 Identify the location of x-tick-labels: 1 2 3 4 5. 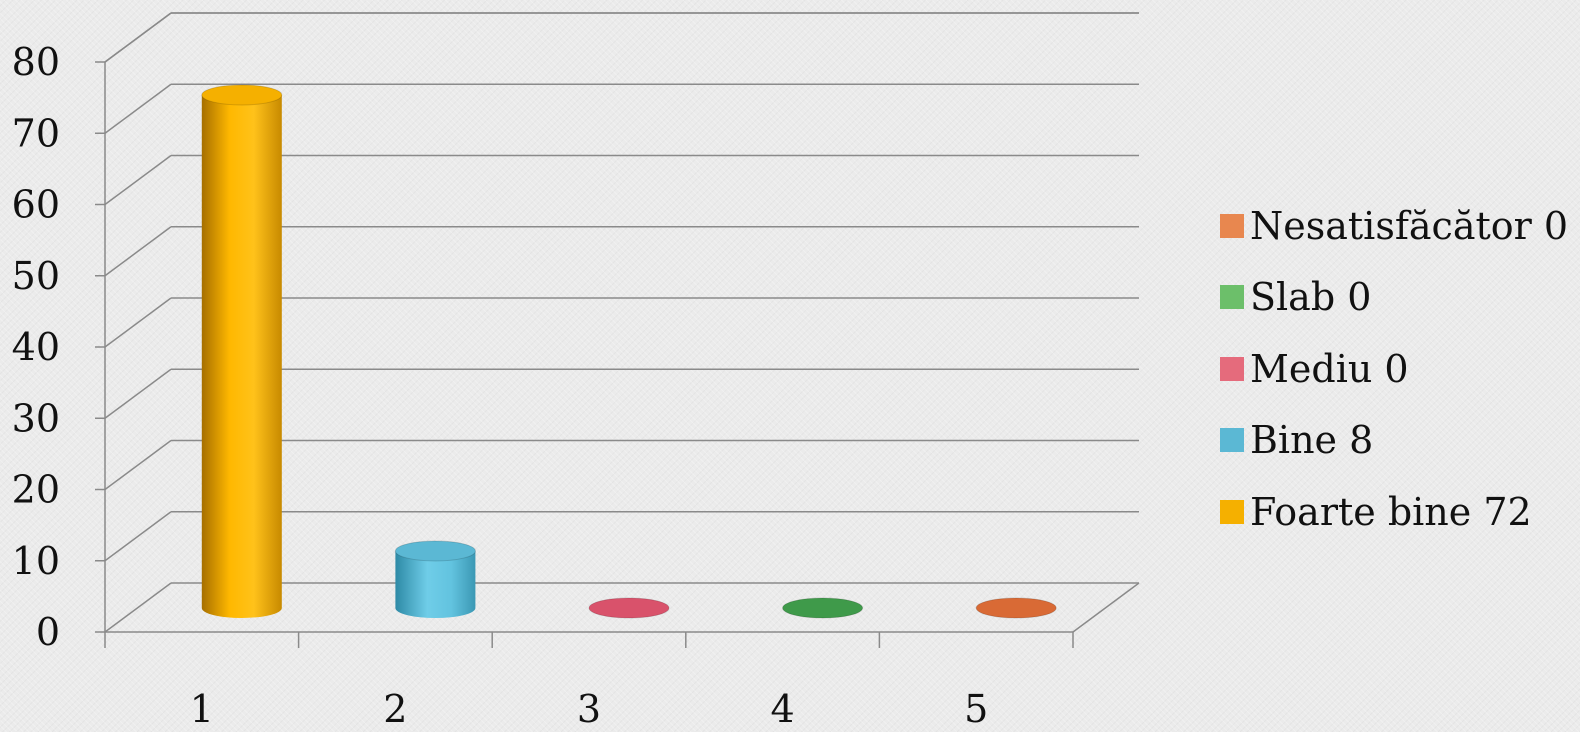
(589, 709).